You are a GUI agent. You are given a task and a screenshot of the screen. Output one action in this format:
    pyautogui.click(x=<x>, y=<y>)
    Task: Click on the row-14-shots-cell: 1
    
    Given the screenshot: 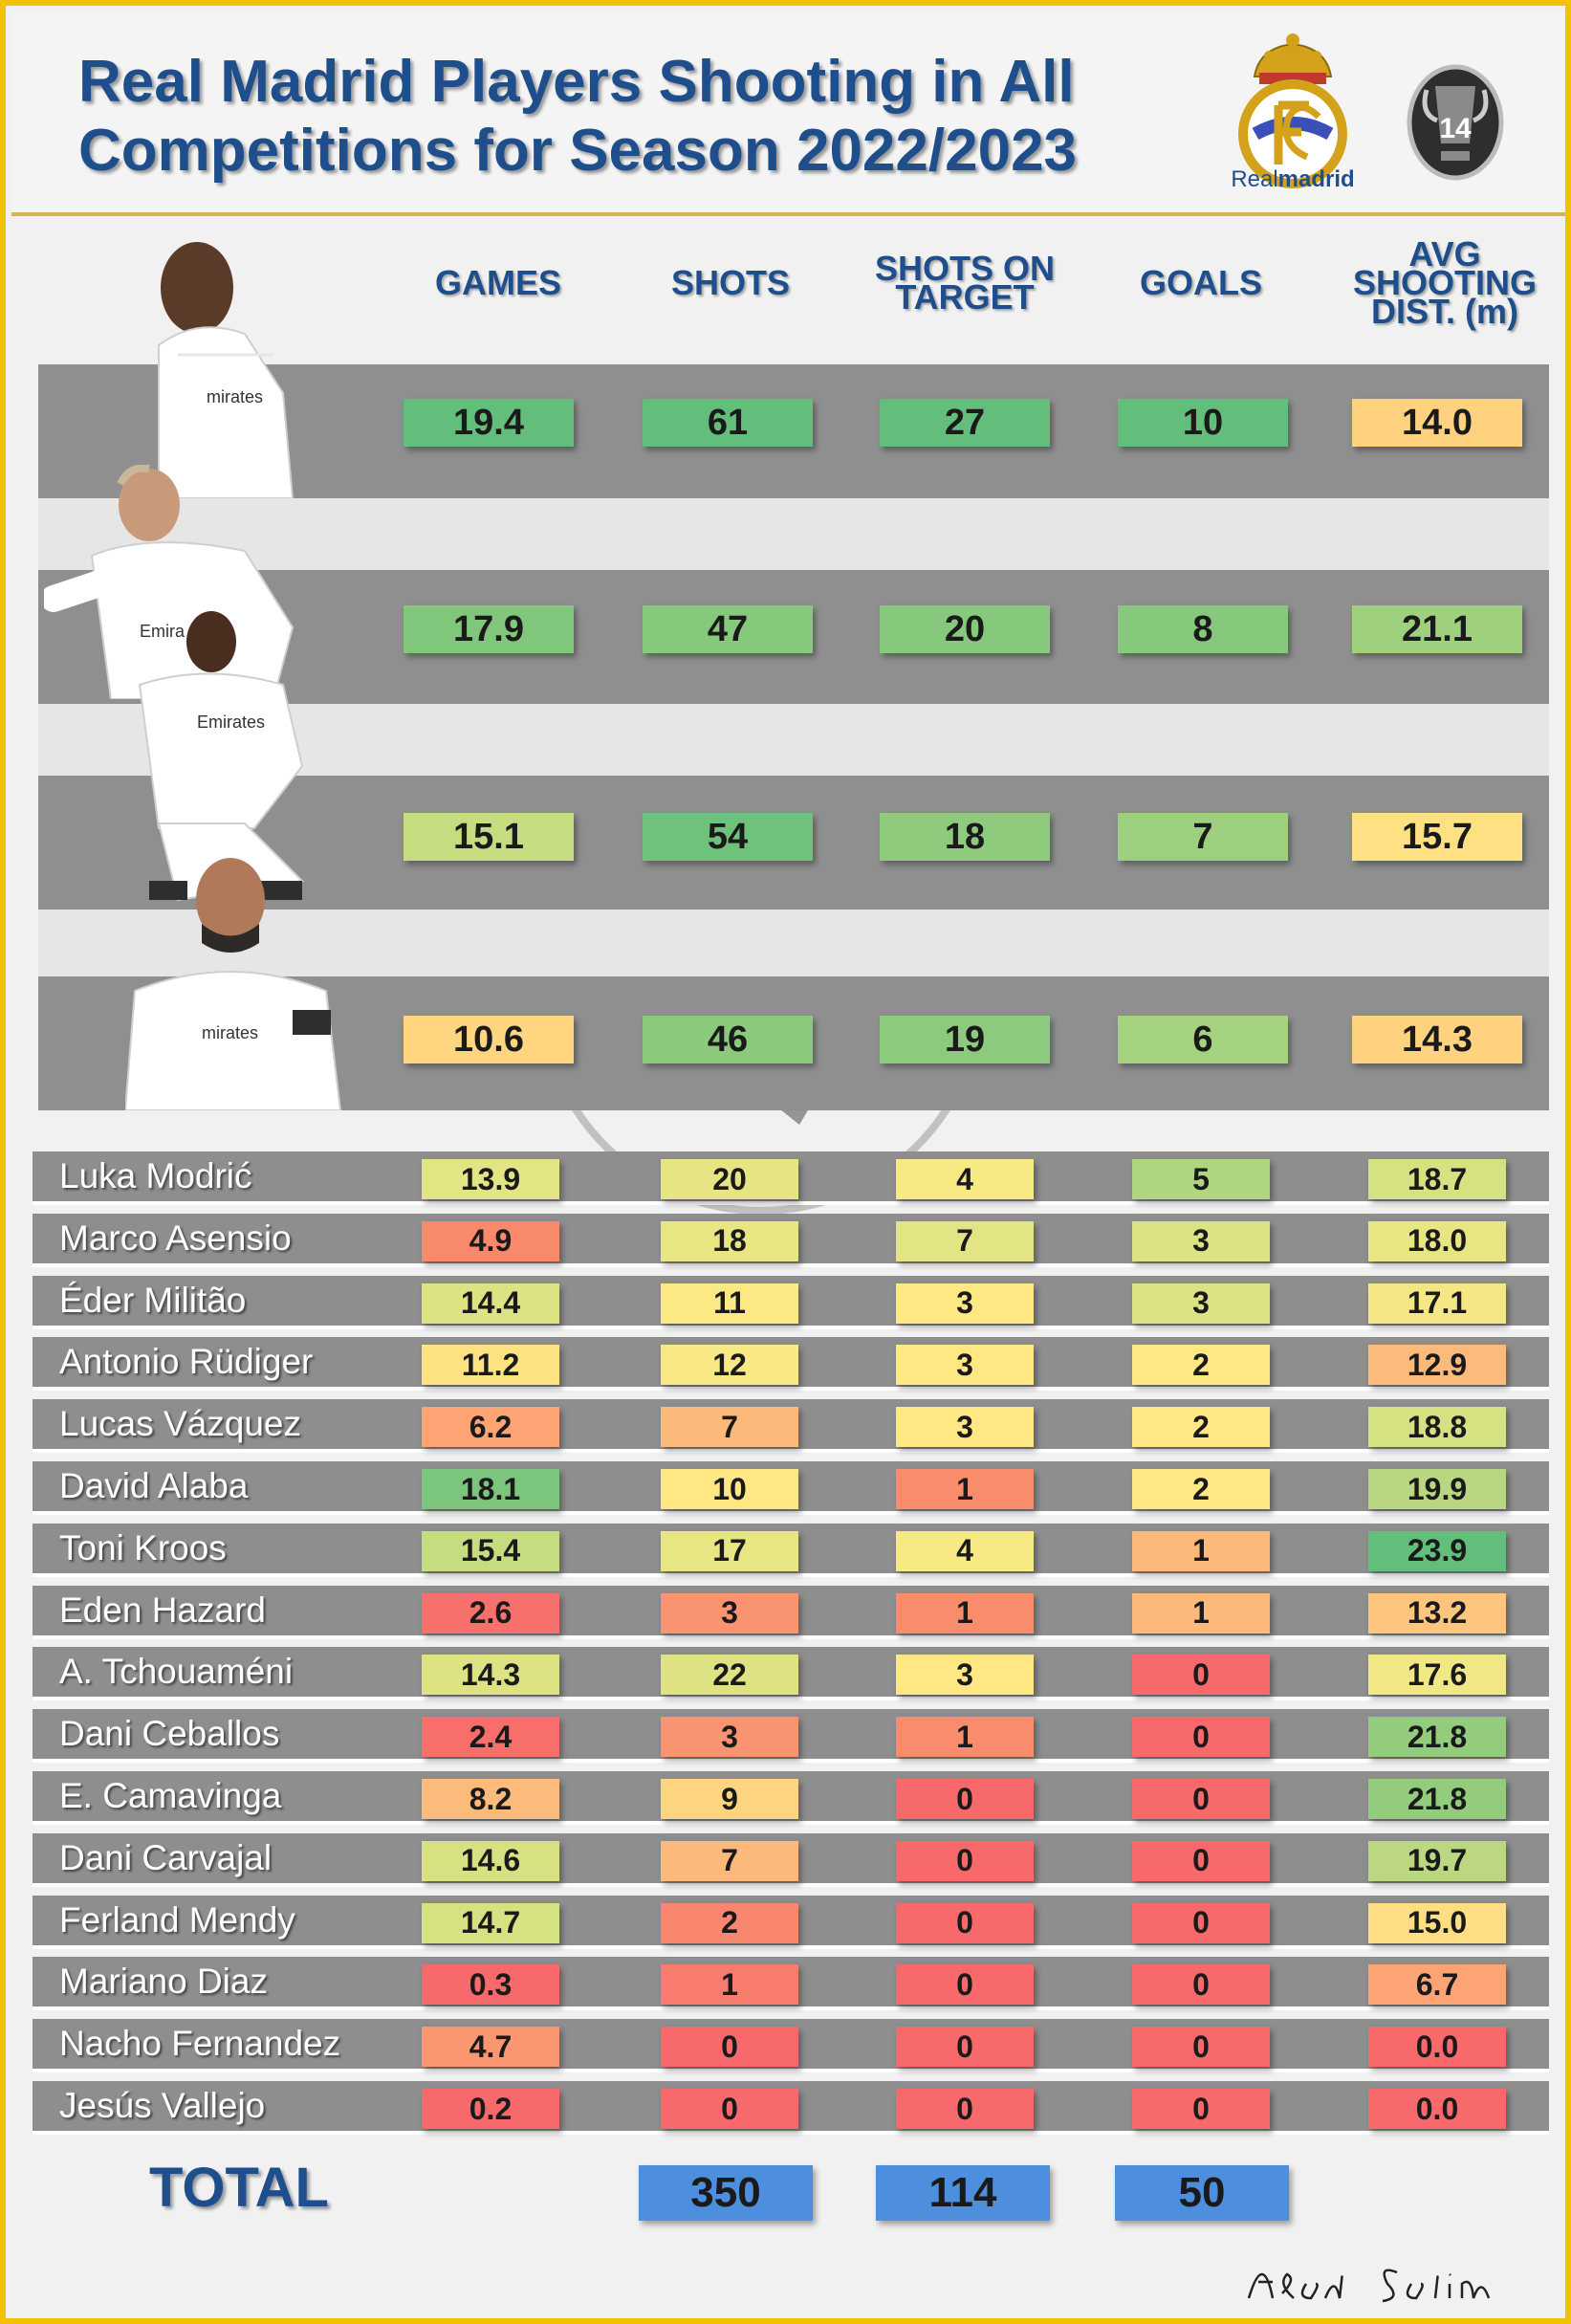 What is the action you would take?
    pyautogui.click(x=729, y=1985)
    